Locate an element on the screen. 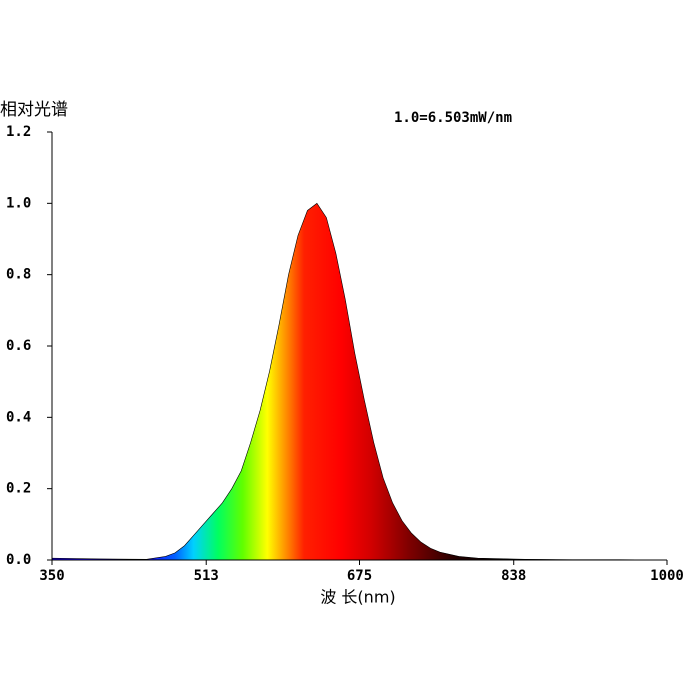 The width and height of the screenshot is (700, 700). y-tick-label: 0.0 is located at coordinates (18, 560).